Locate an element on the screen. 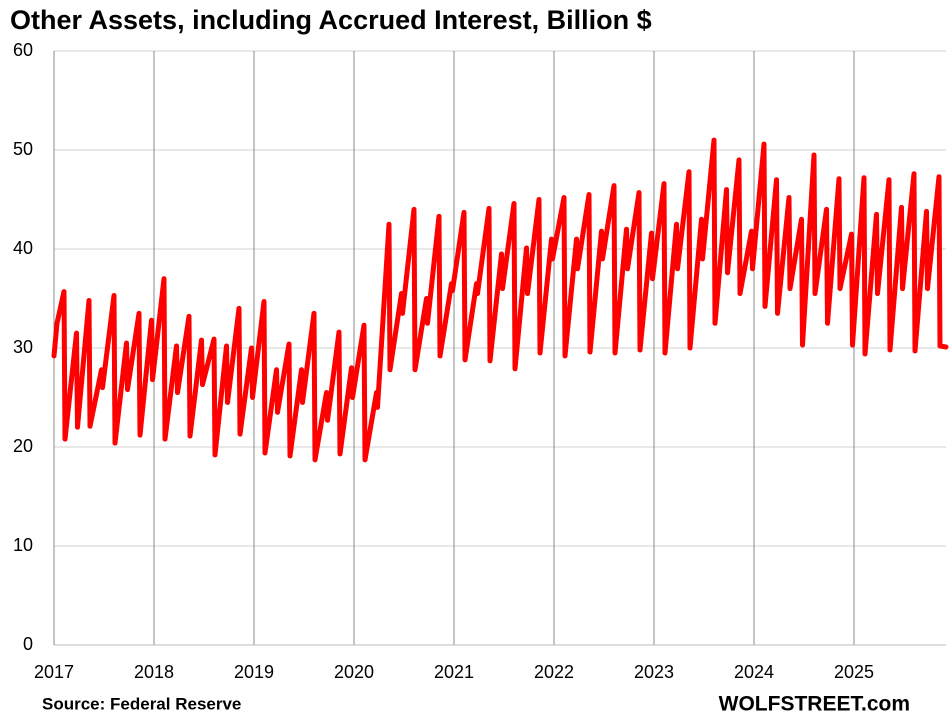 Image resolution: width=951 pixels, height=724 pixels. y-tick-label: 10 is located at coordinates (23, 545).